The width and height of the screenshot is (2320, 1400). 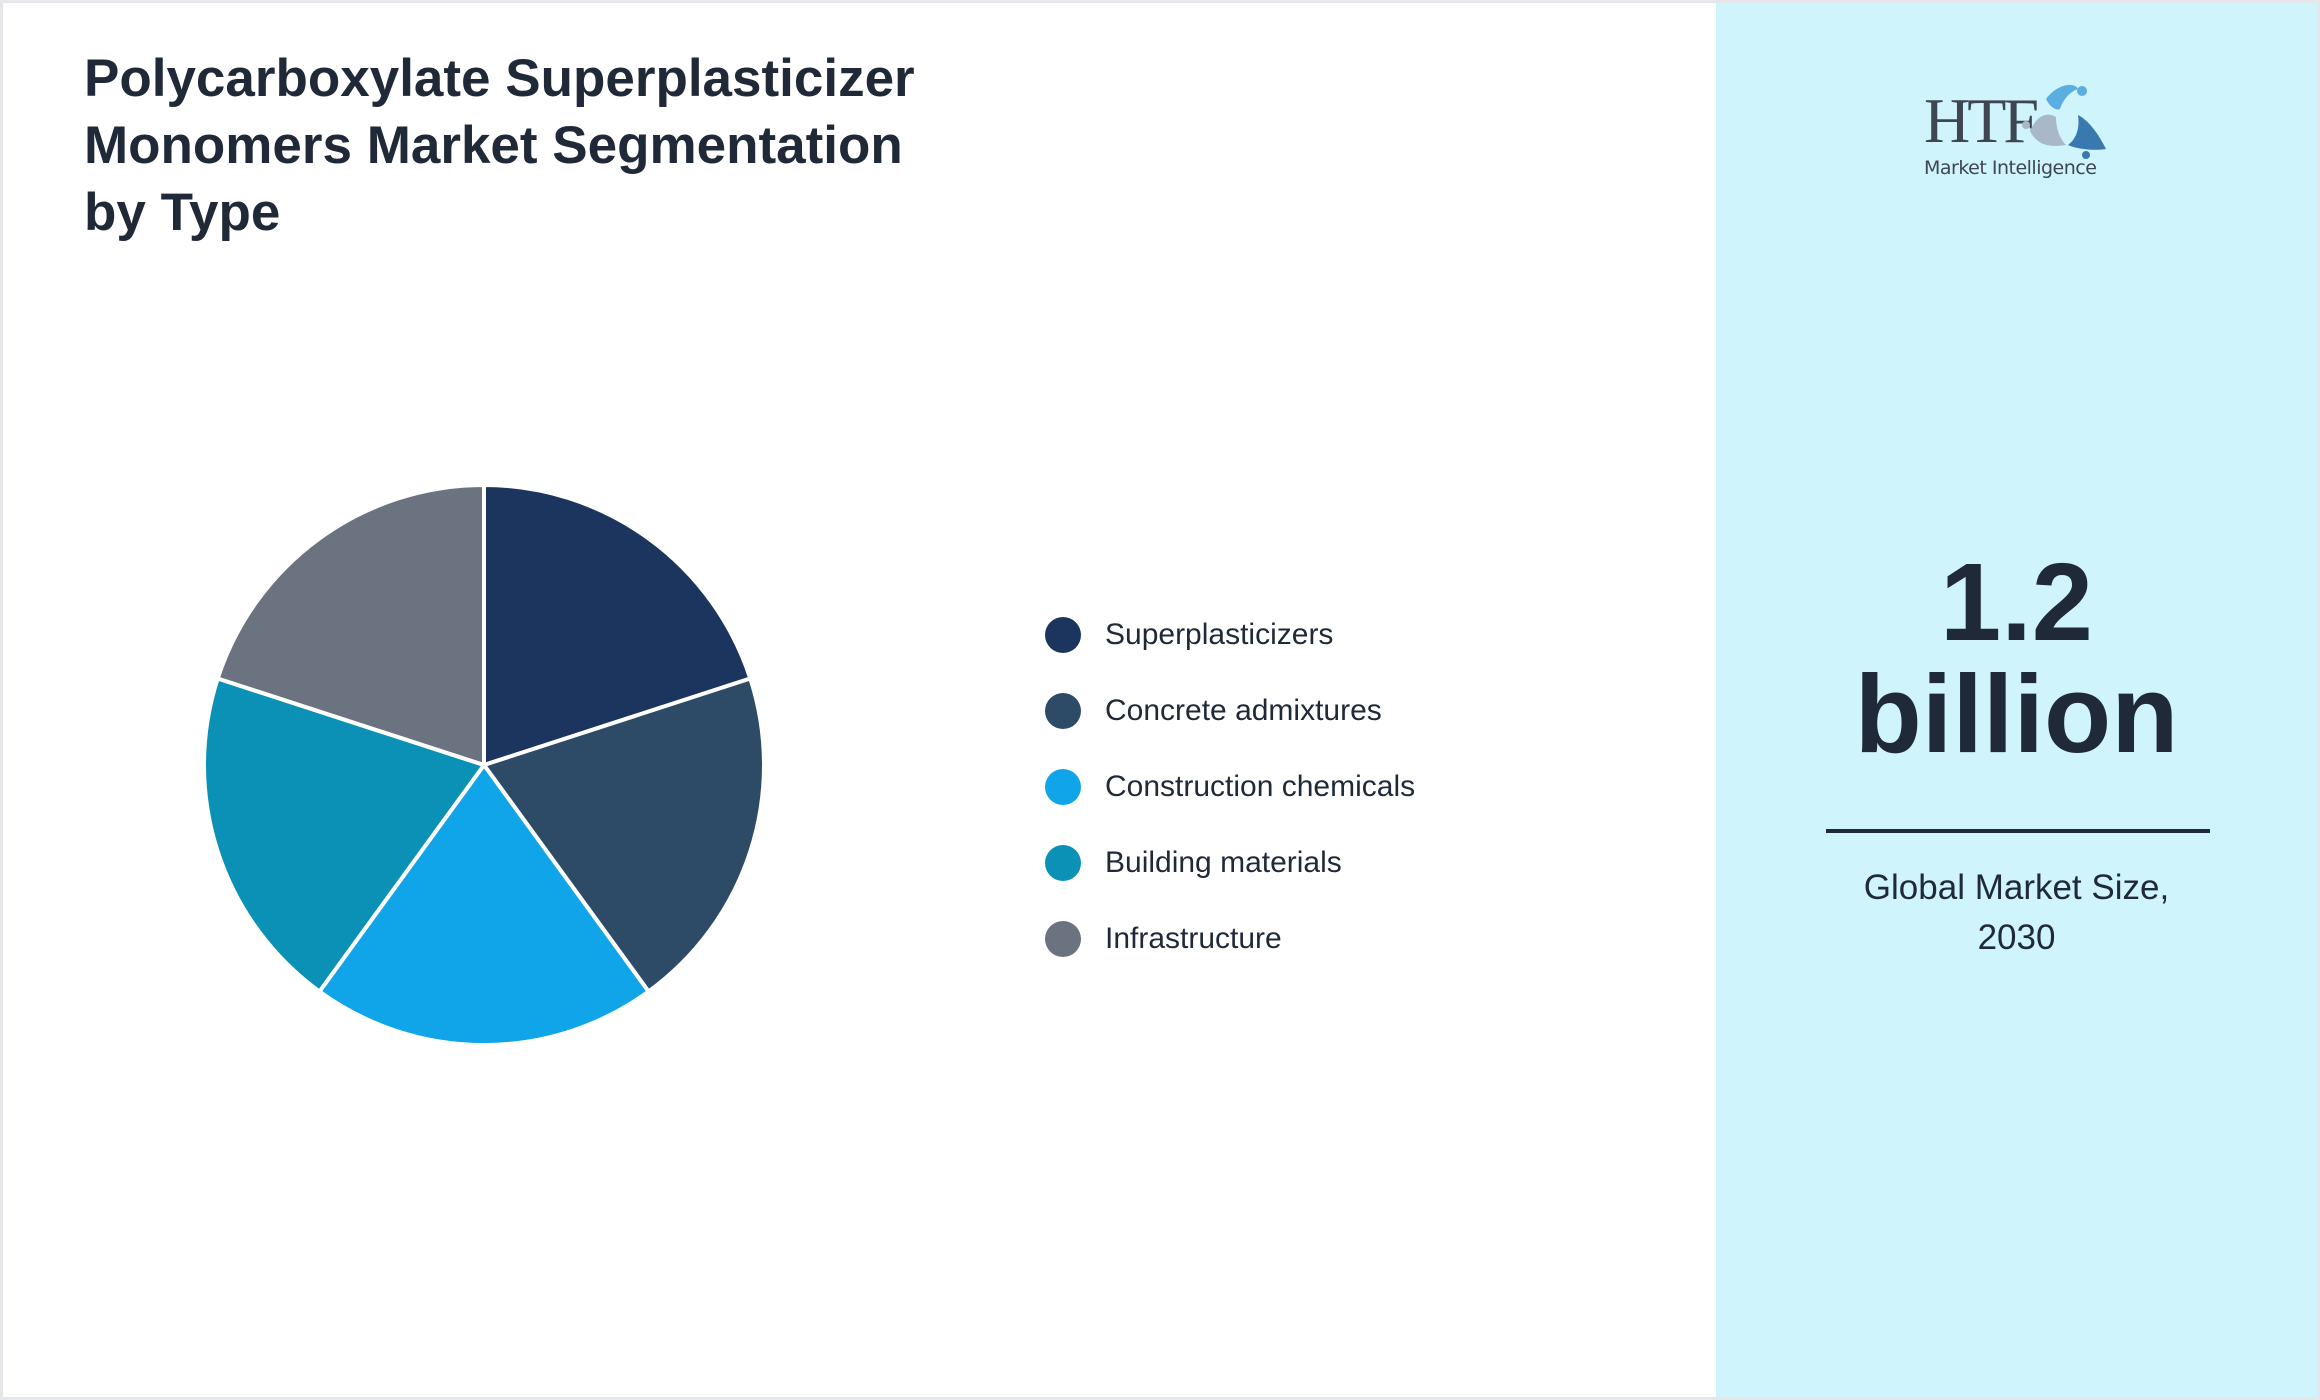 What do you see at coordinates (1223, 862) in the screenshot?
I see `legend-label: Building materials` at bounding box center [1223, 862].